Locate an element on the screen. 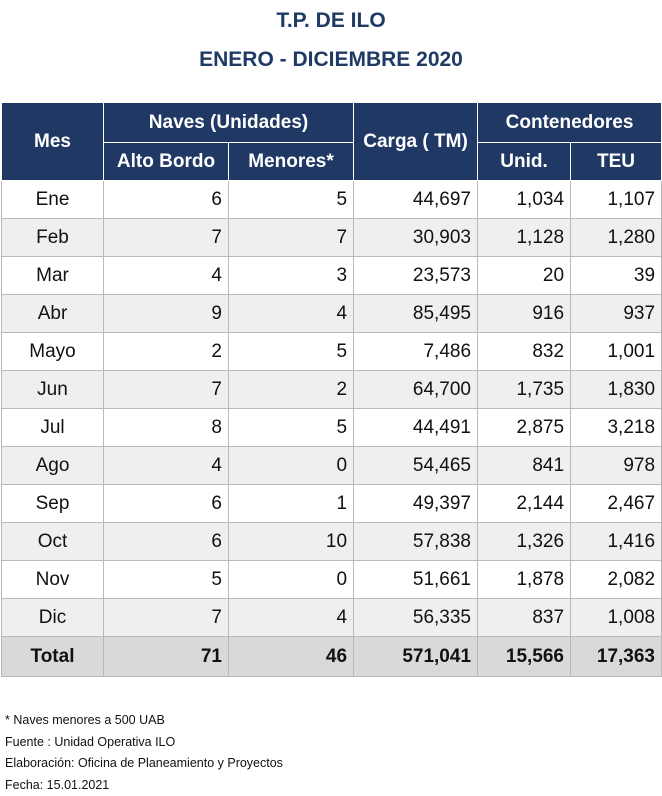  cell-carga: 571,041 is located at coordinates (416, 657).